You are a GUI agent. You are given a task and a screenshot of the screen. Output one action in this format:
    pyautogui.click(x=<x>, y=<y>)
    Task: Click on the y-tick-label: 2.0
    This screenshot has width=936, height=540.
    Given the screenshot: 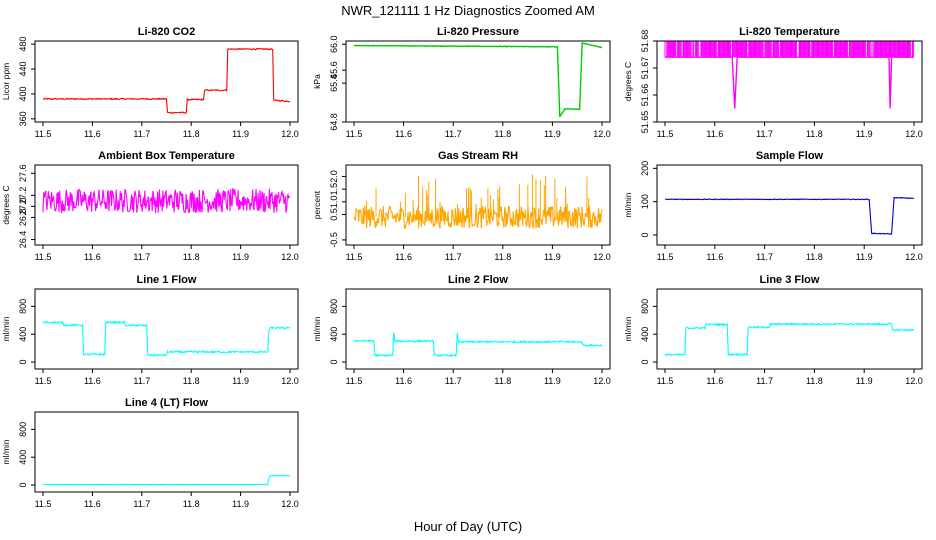 What is the action you would take?
    pyautogui.click(x=334, y=176)
    